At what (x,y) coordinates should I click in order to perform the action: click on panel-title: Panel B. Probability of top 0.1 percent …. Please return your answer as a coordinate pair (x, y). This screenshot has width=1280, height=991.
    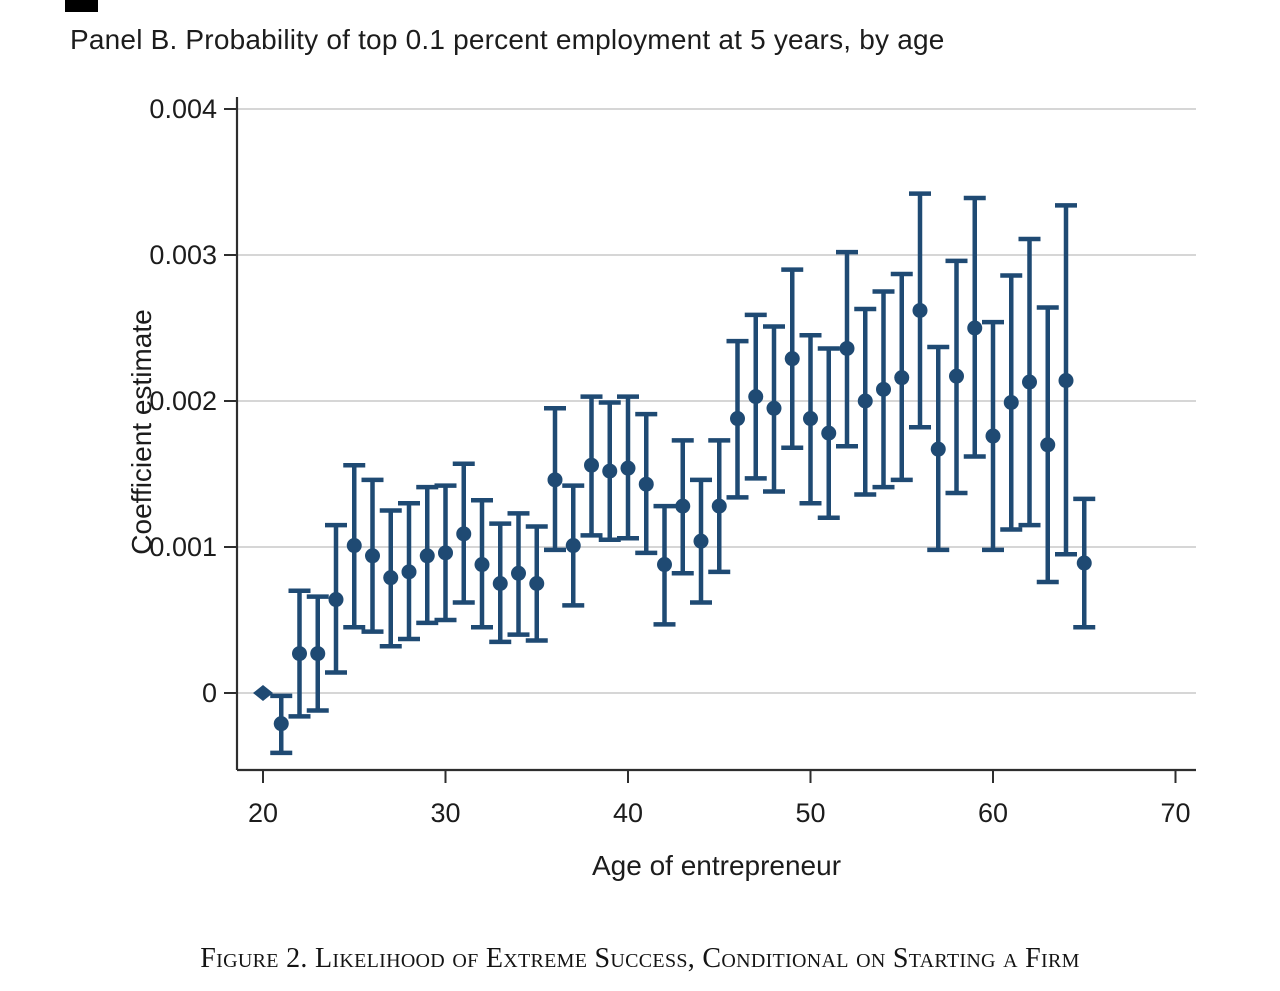
    Looking at the image, I should click on (507, 39).